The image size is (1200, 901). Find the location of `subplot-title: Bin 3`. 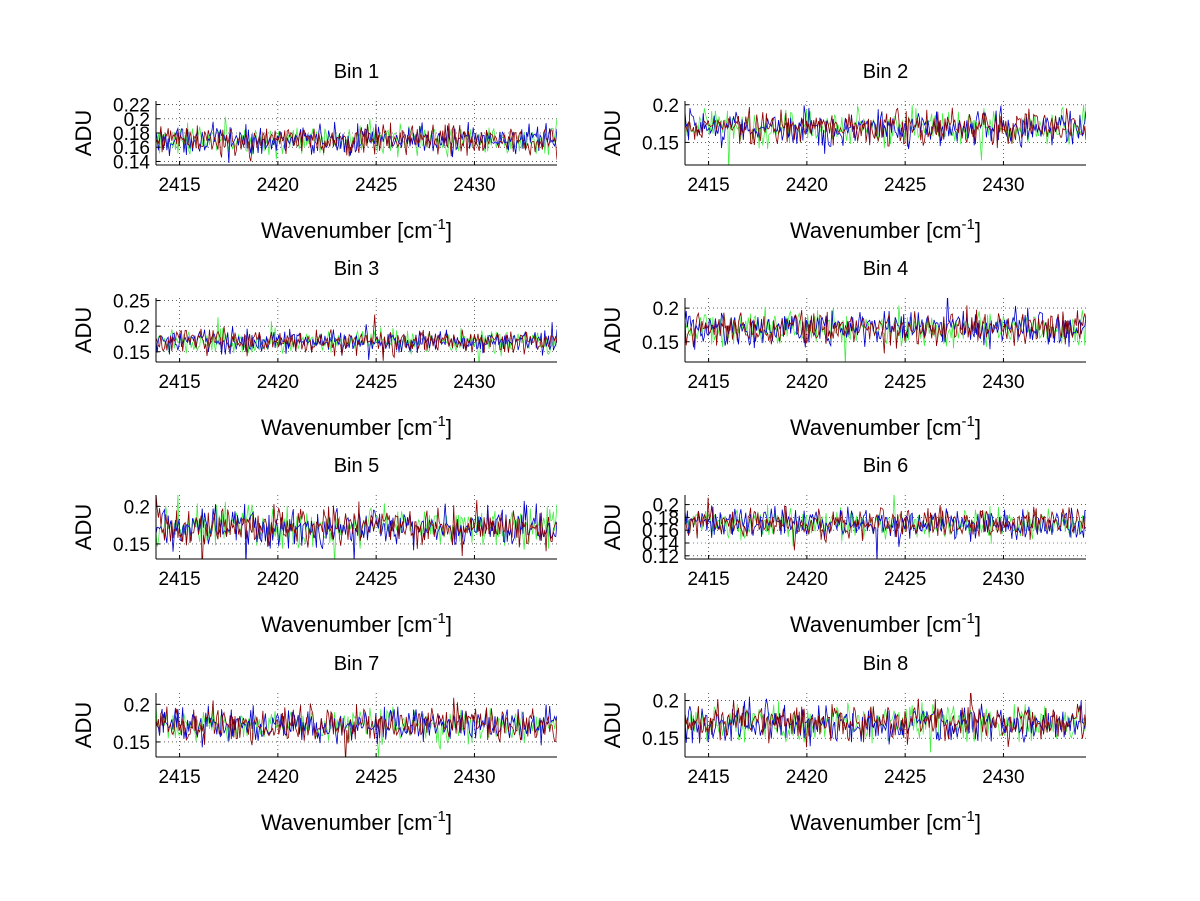

subplot-title: Bin 3 is located at coordinates (357, 269).